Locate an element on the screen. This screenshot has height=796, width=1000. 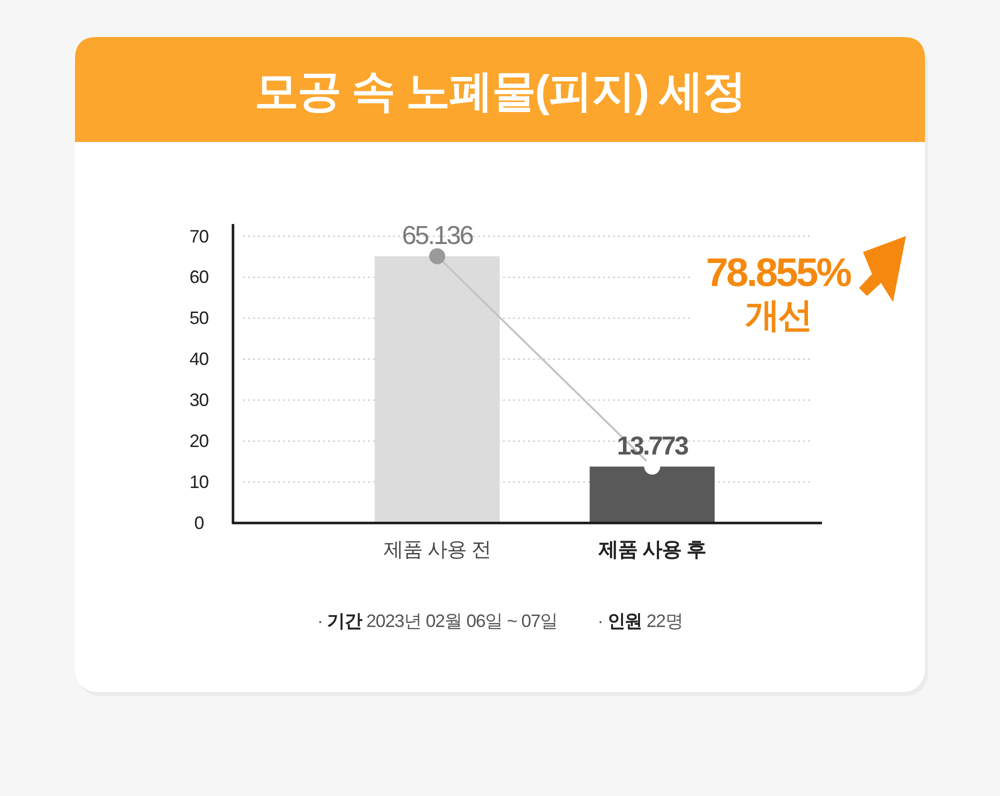
x-tick-label: 제품 사용 후 is located at coordinates (651, 550).